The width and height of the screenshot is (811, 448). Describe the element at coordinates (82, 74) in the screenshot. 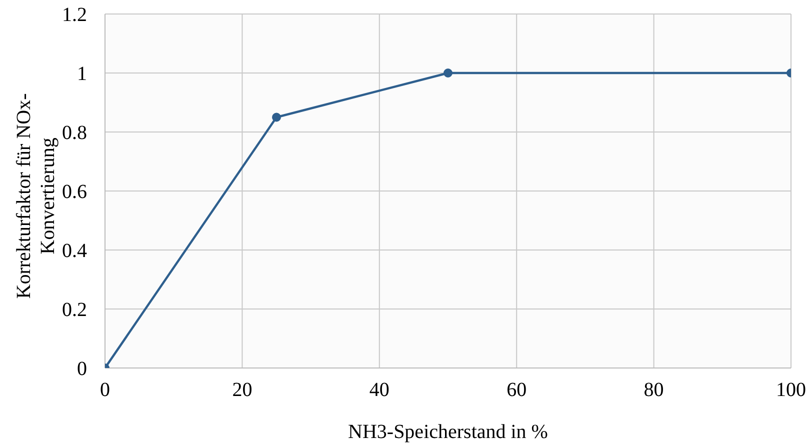

I see `y-tick-label: 1` at that location.